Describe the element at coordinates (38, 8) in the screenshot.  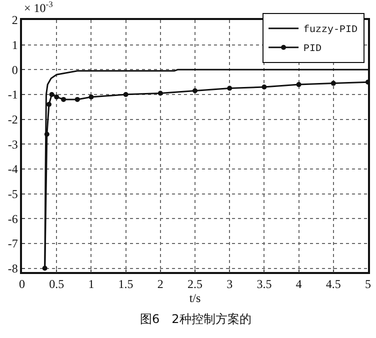
I see `text: × 10$^{-3}$` at that location.